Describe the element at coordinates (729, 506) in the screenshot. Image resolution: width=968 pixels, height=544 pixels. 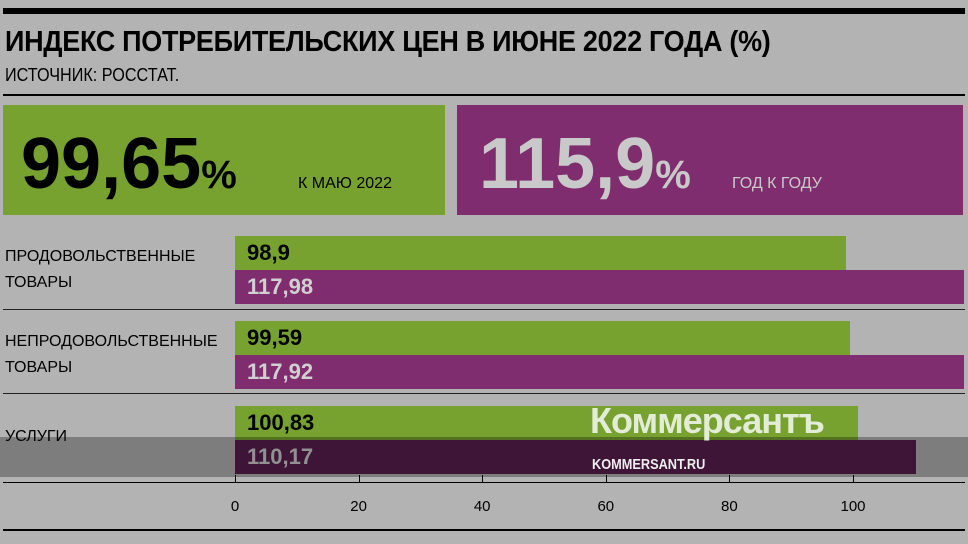
I see `x-tick-label: 80` at that location.